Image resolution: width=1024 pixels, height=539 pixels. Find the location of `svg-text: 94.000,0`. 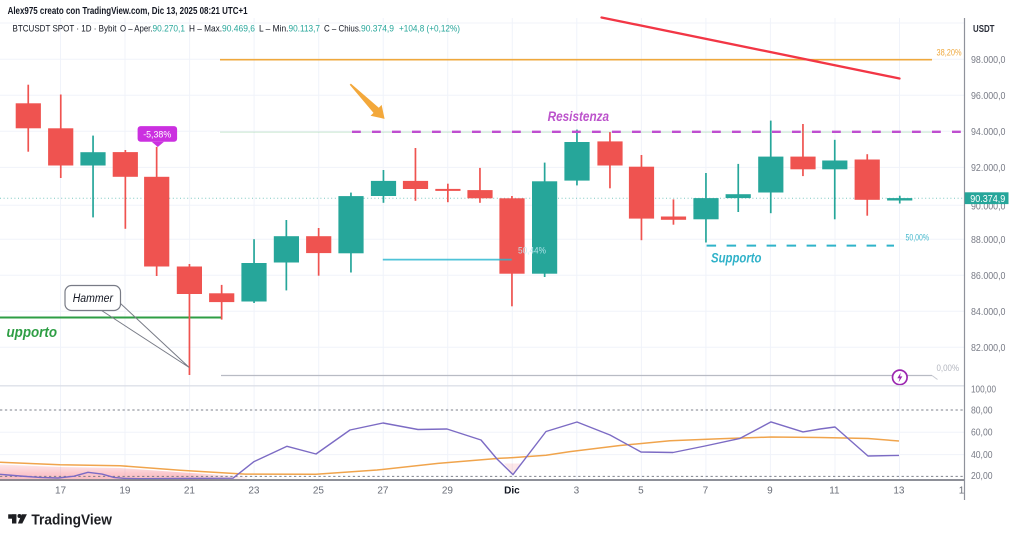

svg-text: 94.000,0 is located at coordinates (988, 132).